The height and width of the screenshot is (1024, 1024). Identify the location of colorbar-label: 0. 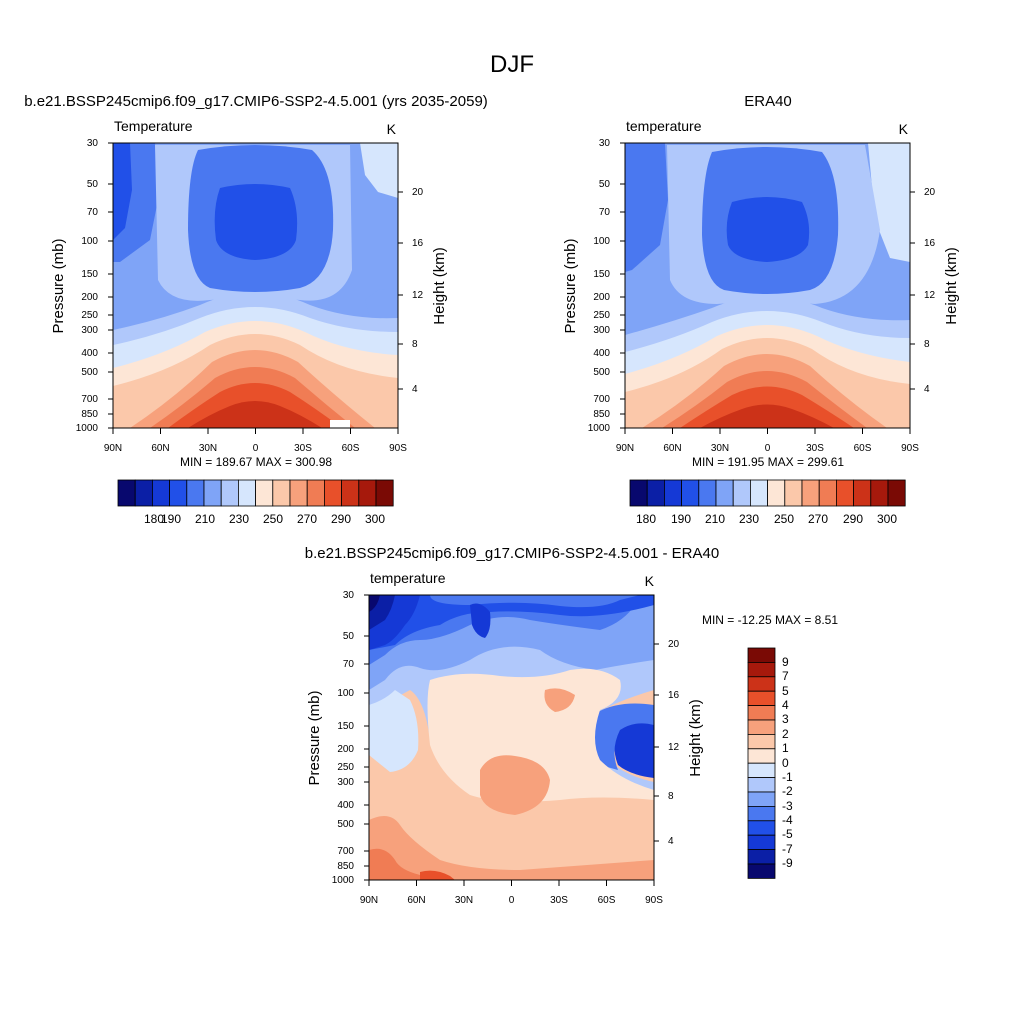
(785, 763).